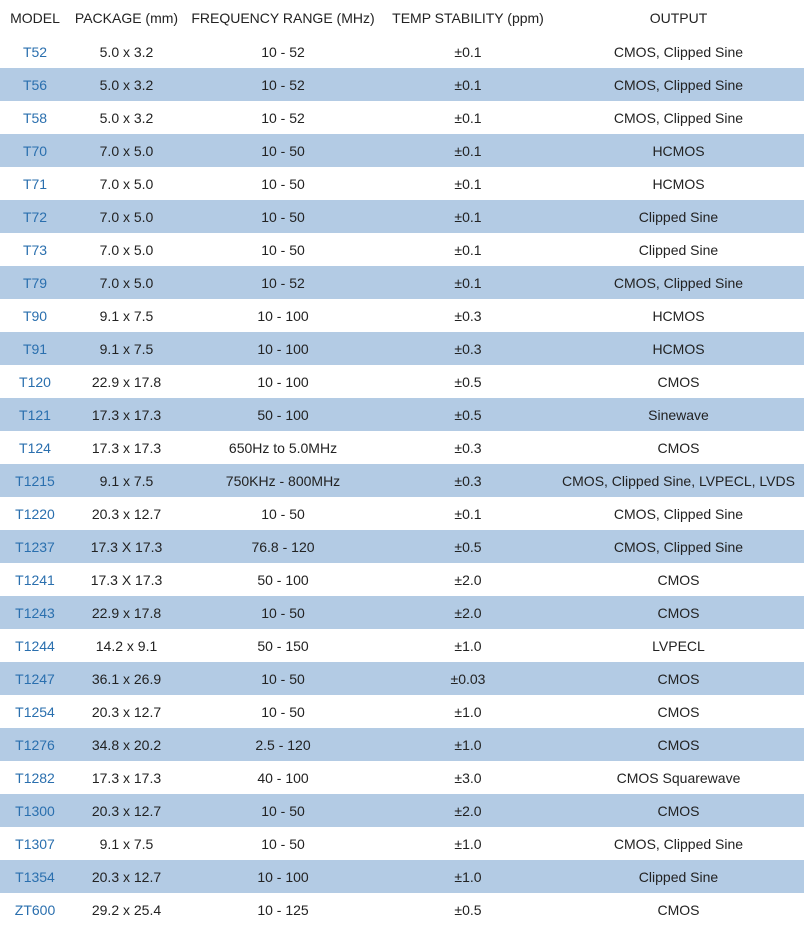 Image resolution: width=804 pixels, height=926 pixels. What do you see at coordinates (468, 678) in the screenshot?
I see `cell-temp-stability: ±0.03` at bounding box center [468, 678].